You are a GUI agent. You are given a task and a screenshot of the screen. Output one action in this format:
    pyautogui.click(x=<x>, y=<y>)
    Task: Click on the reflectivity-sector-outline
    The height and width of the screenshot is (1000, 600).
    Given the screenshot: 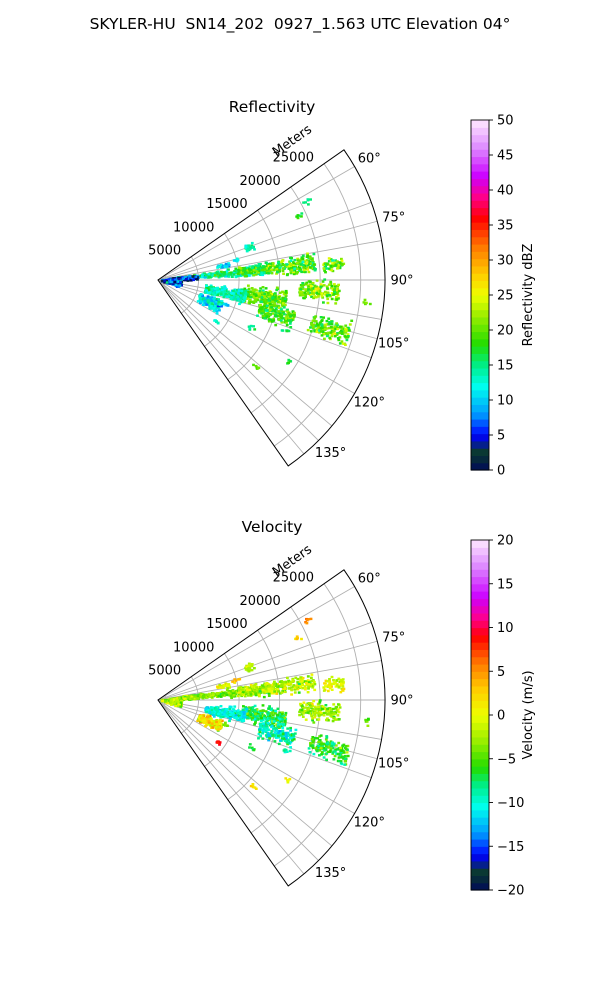 What is the action you would take?
    pyautogui.click(x=271, y=308)
    